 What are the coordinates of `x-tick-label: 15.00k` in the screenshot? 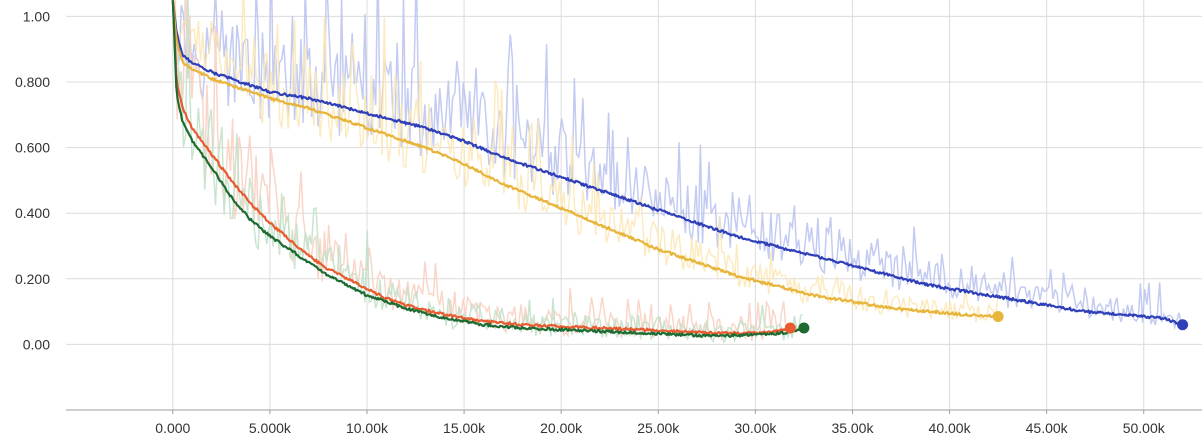 It's located at (464, 428).